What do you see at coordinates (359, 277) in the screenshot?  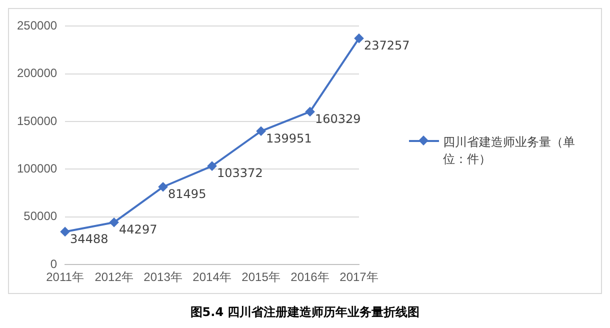 I see `x-tick-label: 2017年` at bounding box center [359, 277].